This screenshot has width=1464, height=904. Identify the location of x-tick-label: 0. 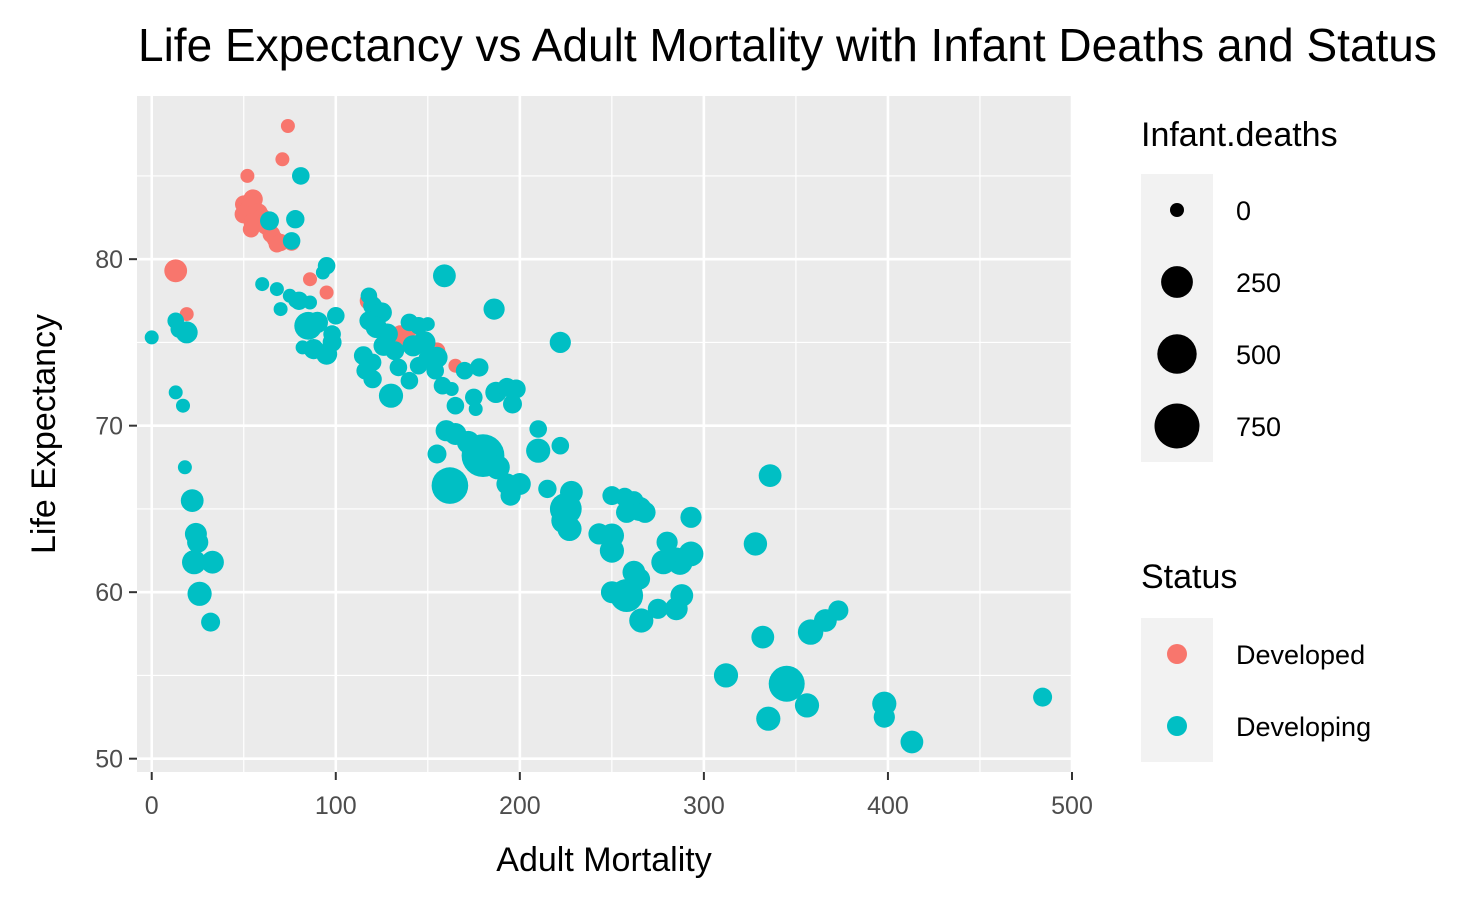
(152, 806).